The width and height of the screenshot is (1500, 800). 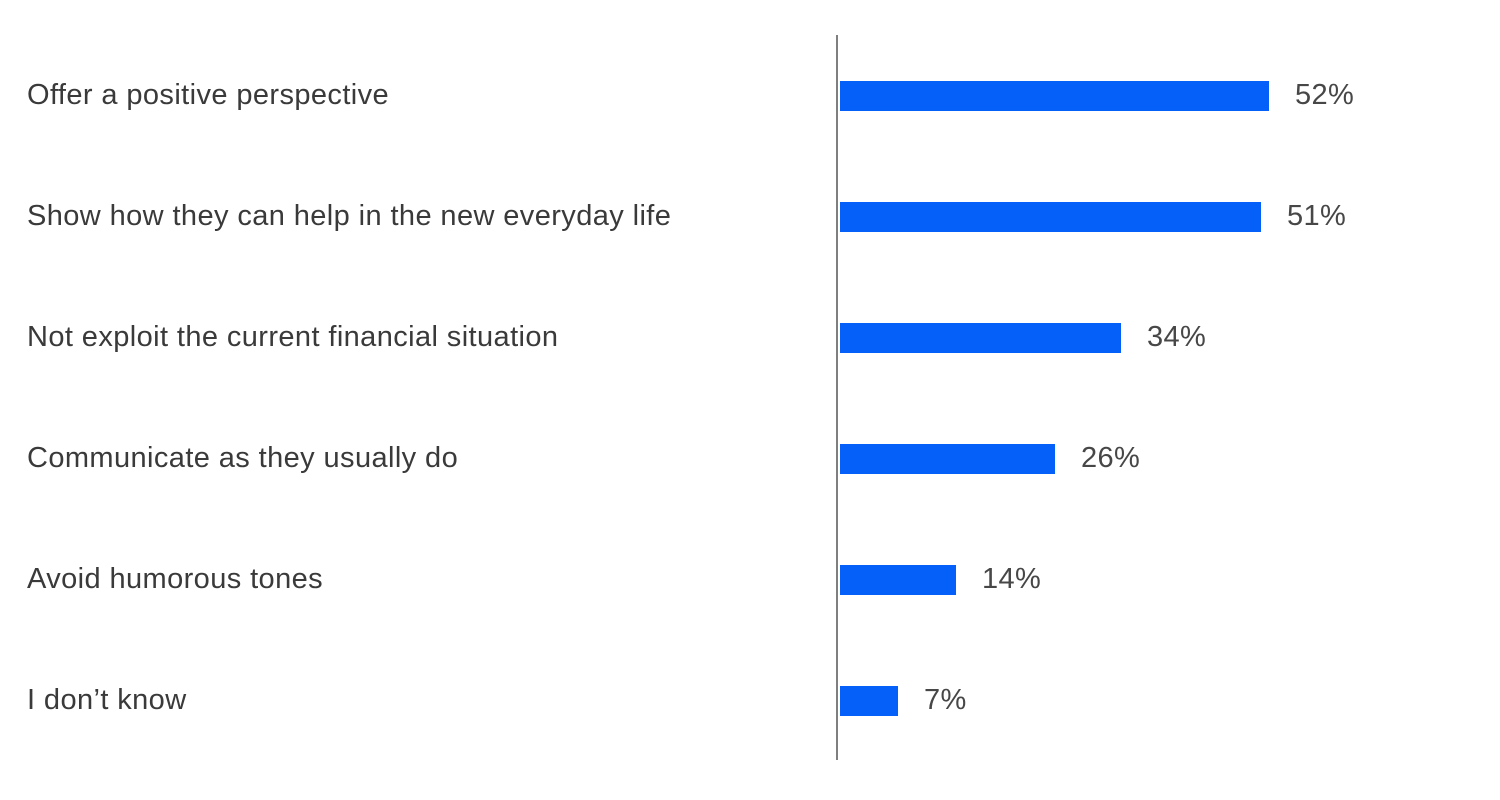 What do you see at coordinates (1012, 579) in the screenshot?
I see `value-label: 14%` at bounding box center [1012, 579].